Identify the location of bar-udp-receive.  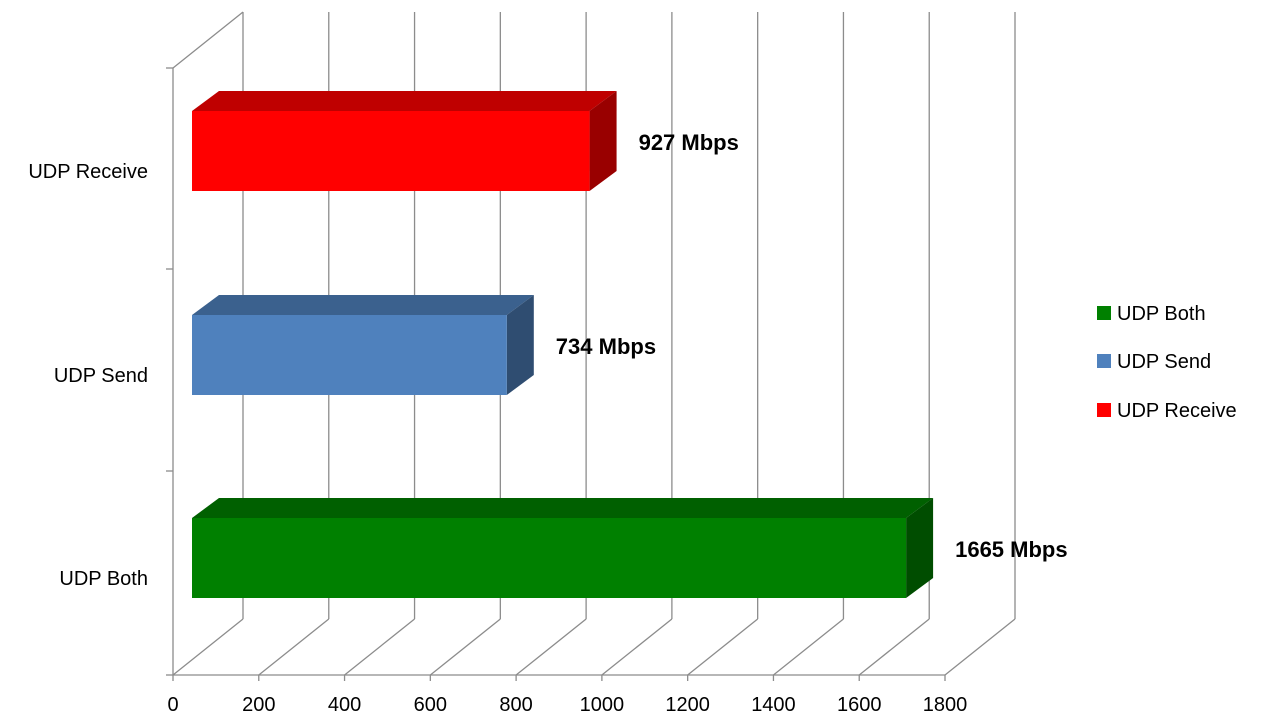
(404, 141).